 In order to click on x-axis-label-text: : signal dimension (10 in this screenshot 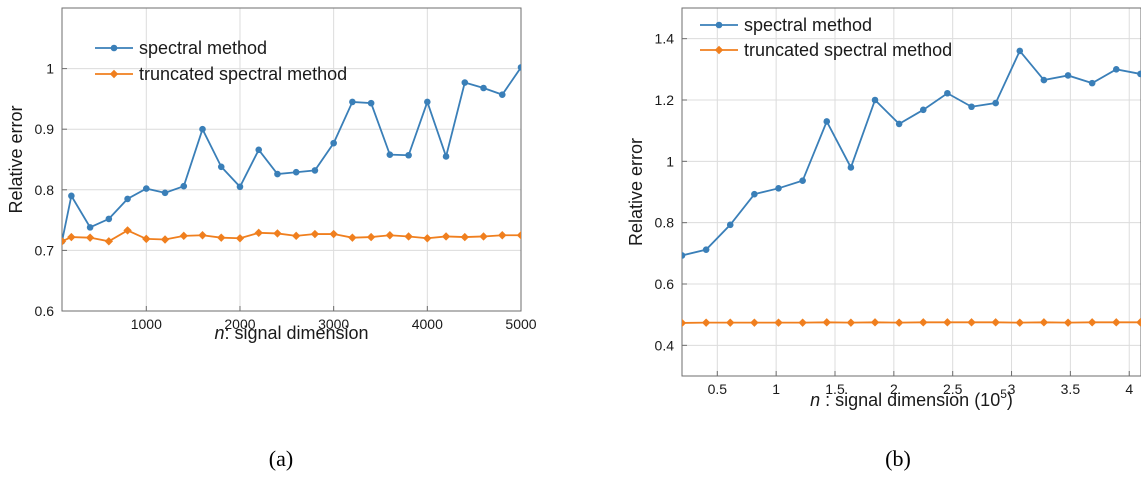, I will do `click(910, 400)`.